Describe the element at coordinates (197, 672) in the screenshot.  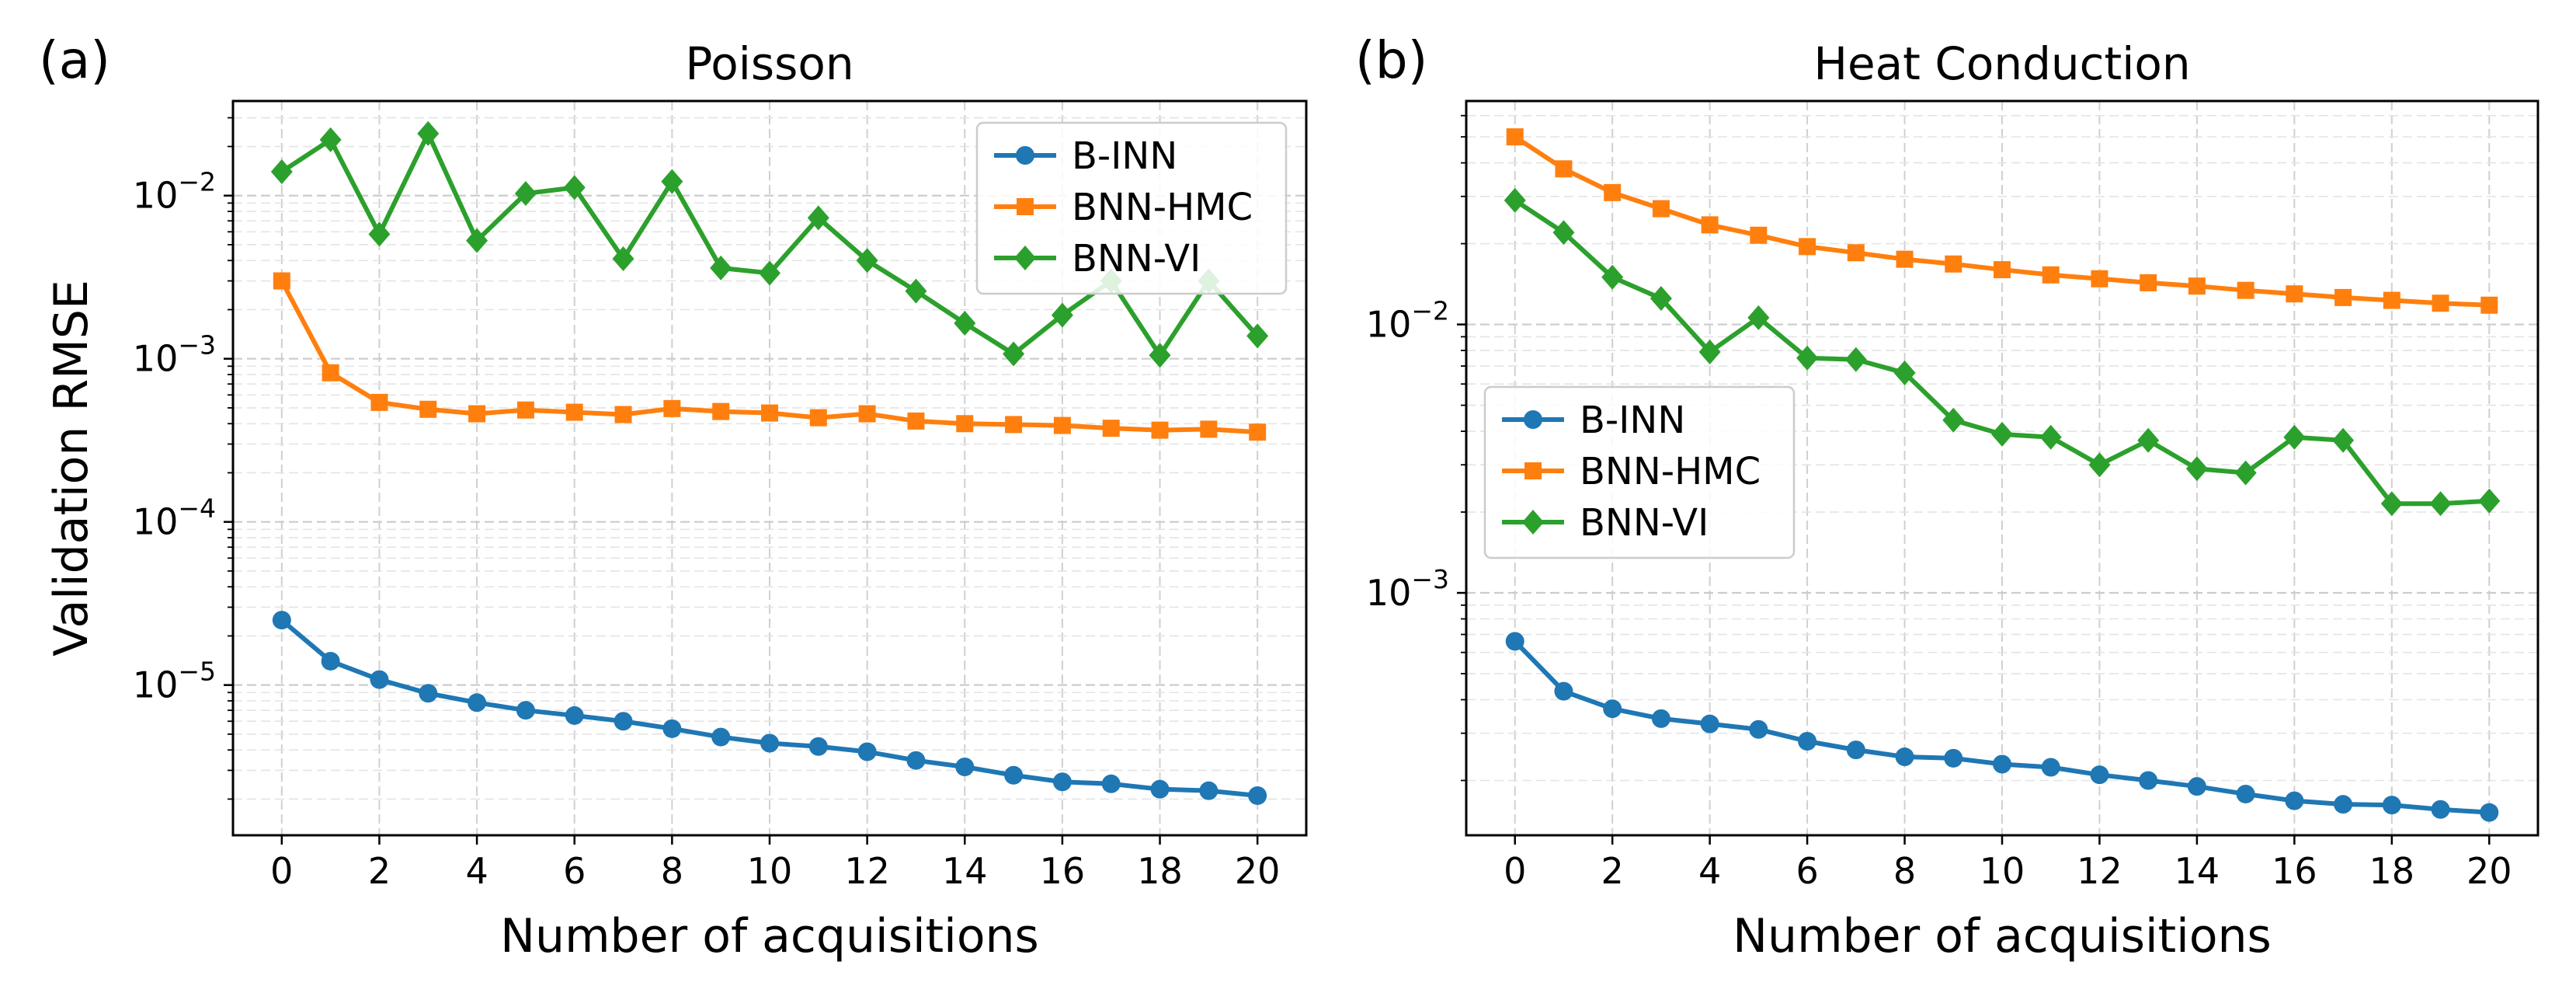
I see `y-tick-exponent: −5` at that location.